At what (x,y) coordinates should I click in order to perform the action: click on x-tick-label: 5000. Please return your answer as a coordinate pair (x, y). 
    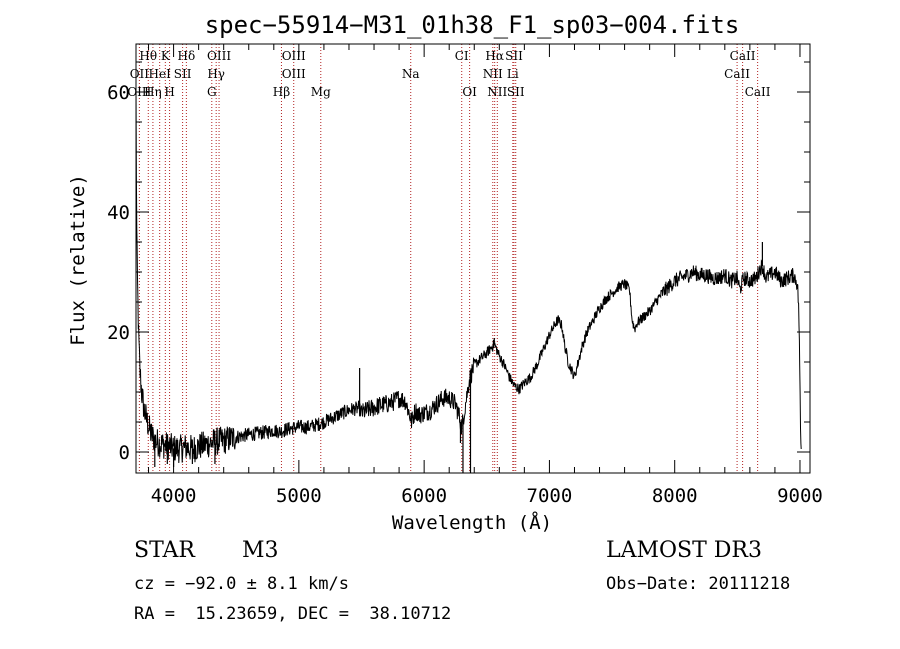
    Looking at the image, I should click on (299, 496).